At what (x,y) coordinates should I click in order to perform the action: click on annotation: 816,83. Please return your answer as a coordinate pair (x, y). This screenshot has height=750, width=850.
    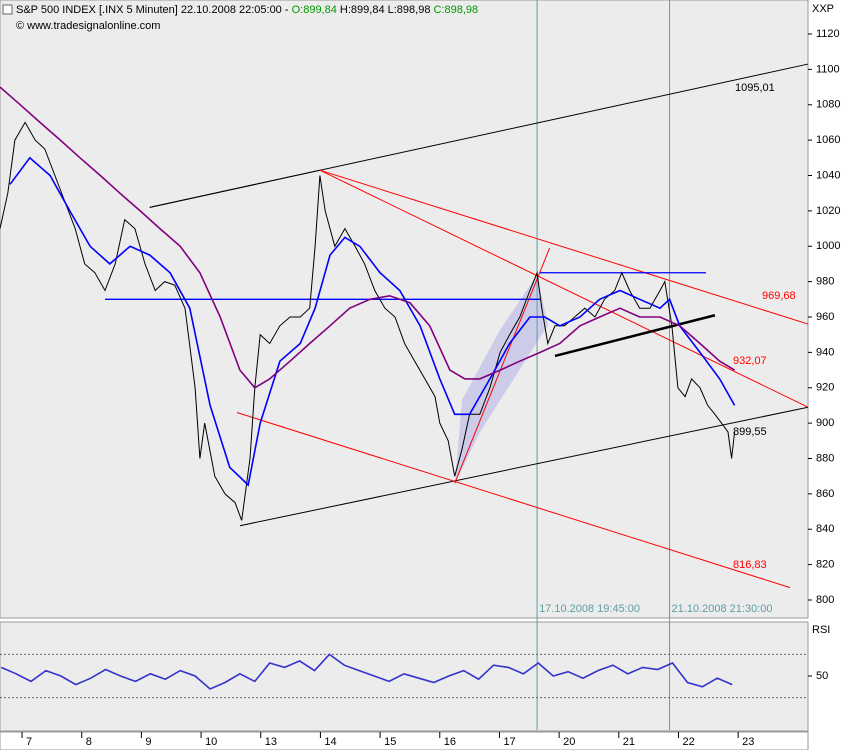
    Looking at the image, I should click on (750, 565).